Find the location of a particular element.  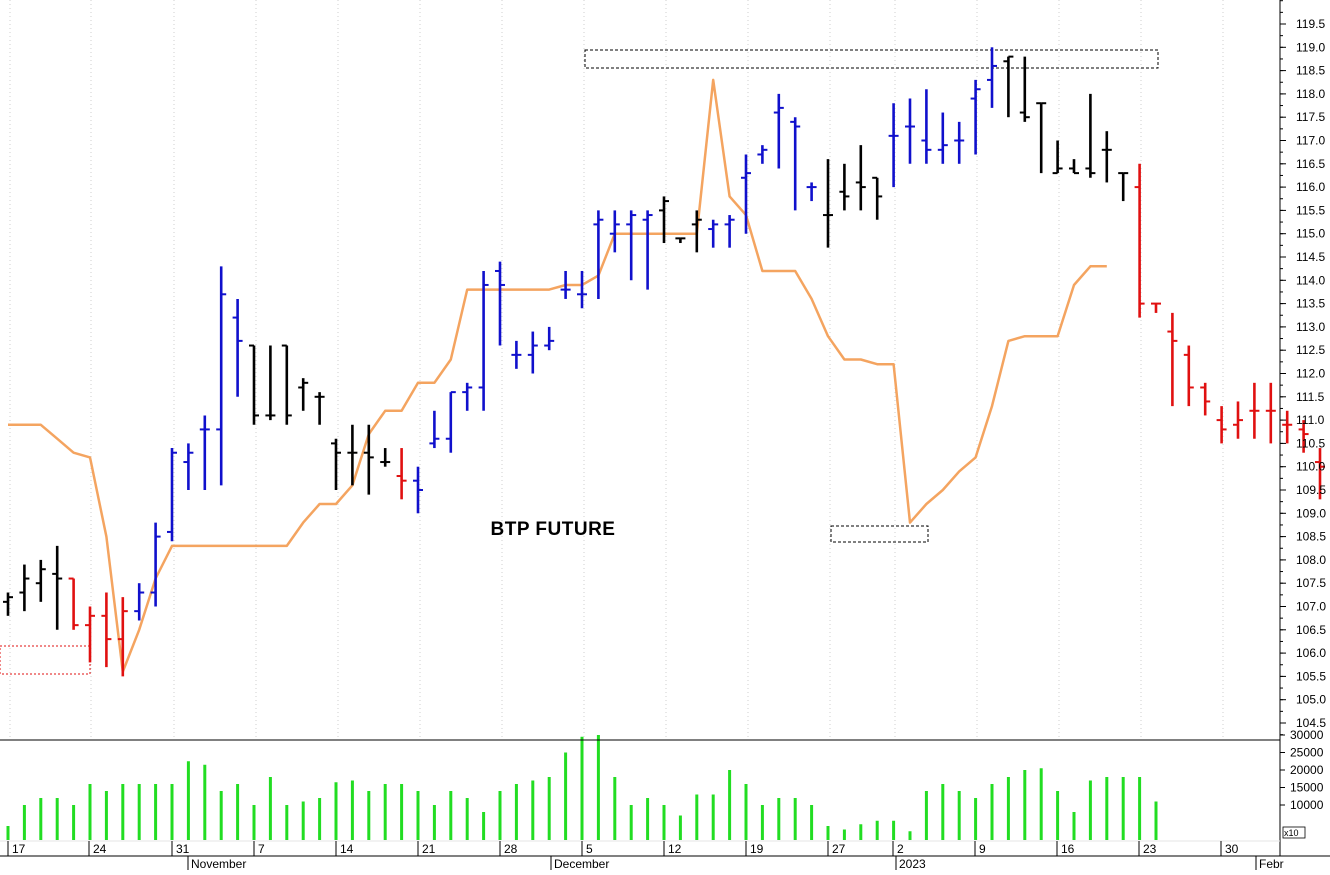

y-tick-label: 107.5 is located at coordinates (1311, 583).